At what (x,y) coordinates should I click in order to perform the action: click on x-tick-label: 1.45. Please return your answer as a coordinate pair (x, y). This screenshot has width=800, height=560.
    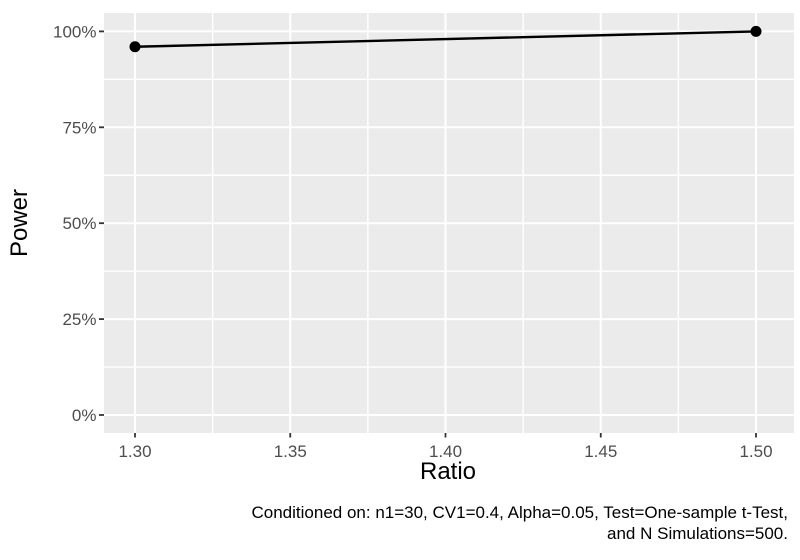
    Looking at the image, I should click on (600, 451).